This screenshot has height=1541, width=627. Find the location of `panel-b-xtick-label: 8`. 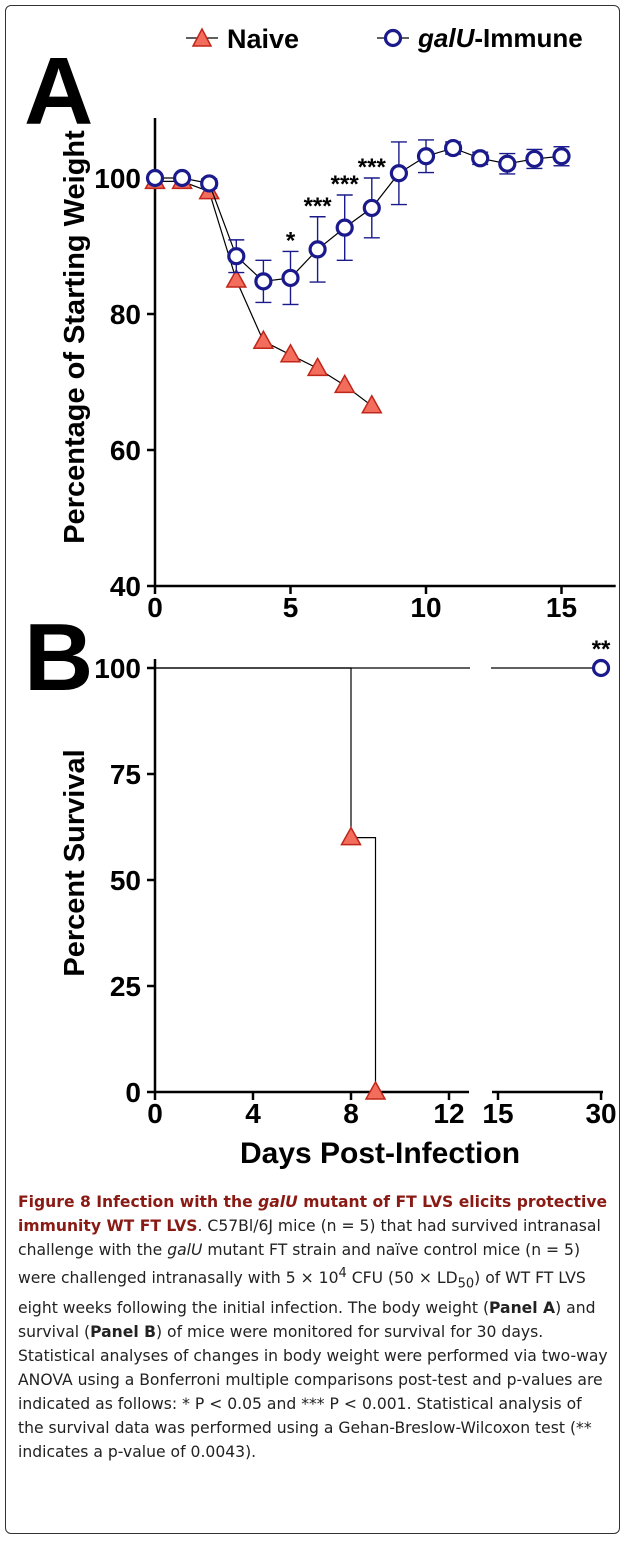

panel-b-xtick-label: 8 is located at coordinates (351, 1113).